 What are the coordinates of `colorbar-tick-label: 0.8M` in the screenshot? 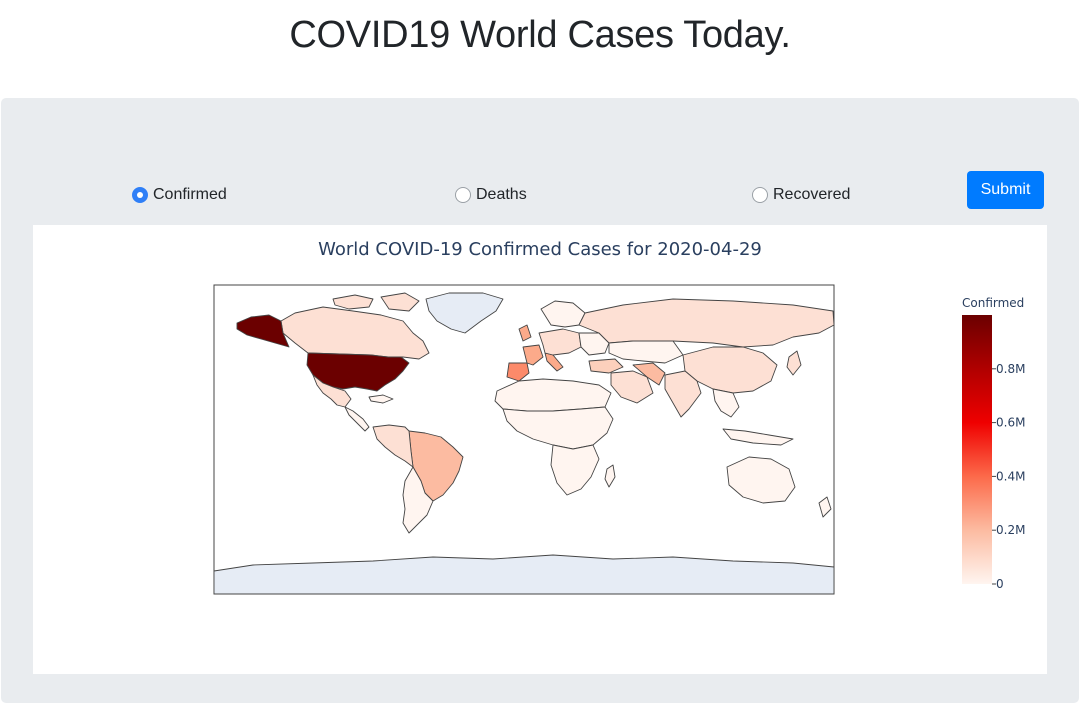 It's located at (1010, 369).